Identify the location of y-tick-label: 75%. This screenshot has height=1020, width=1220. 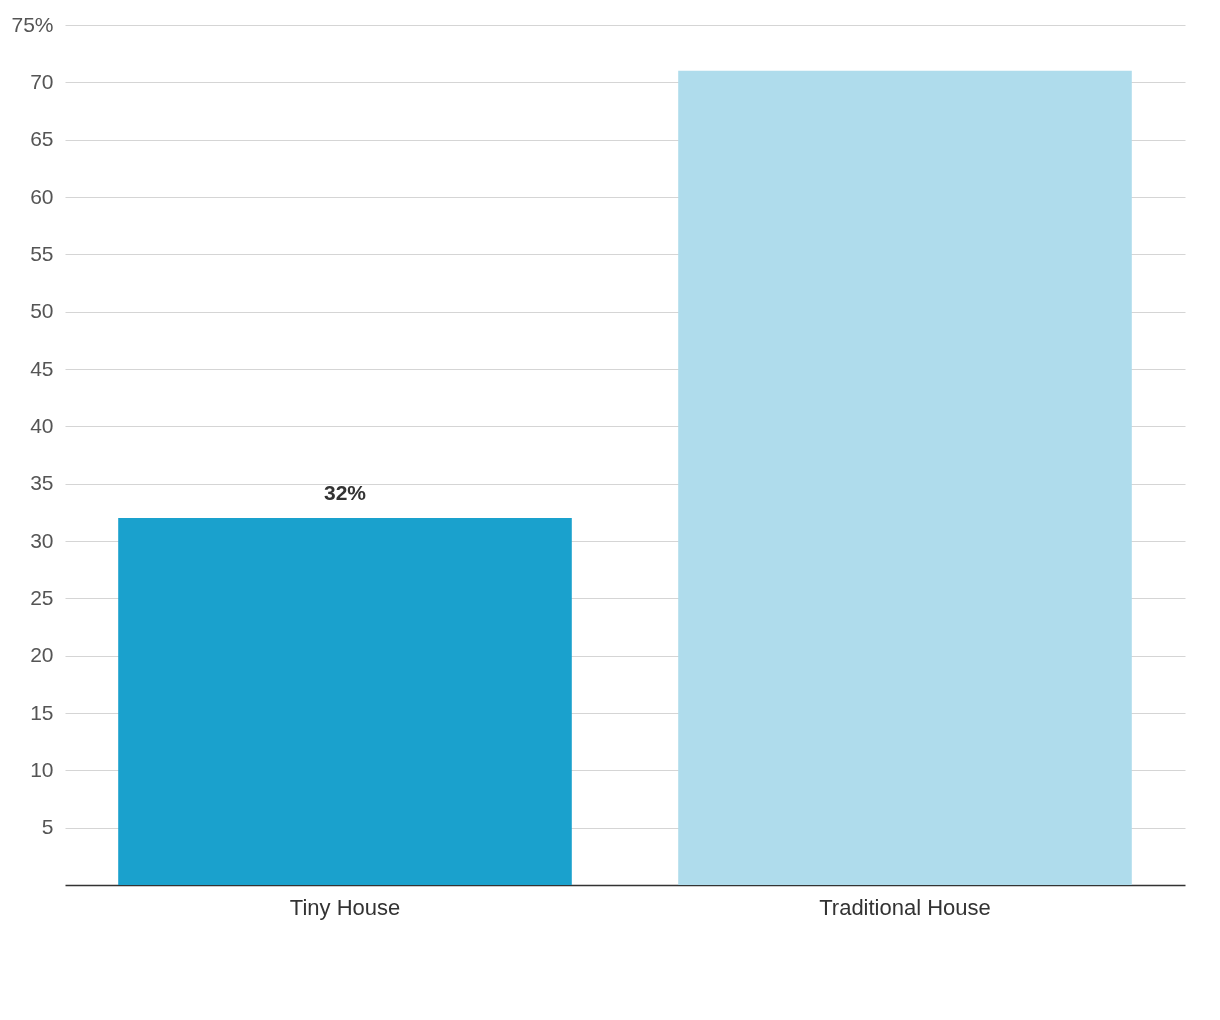
(32, 24).